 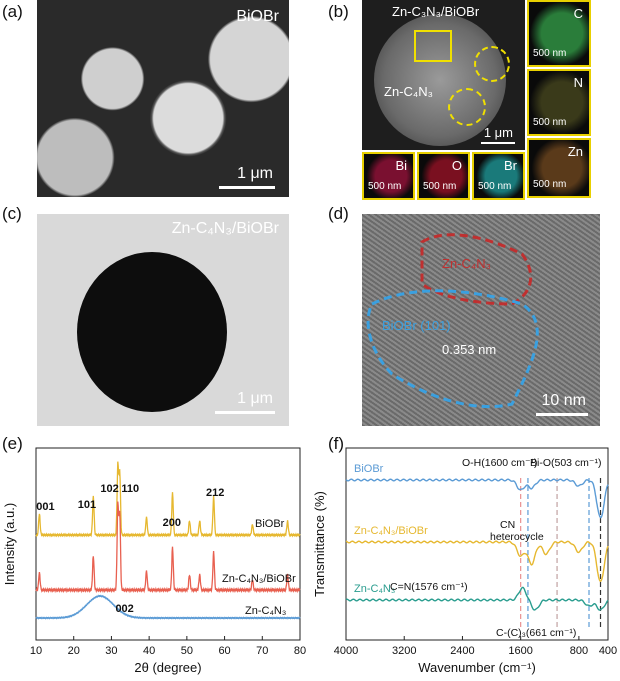 I want to click on sem-title: BiOBr, so click(x=257, y=16).